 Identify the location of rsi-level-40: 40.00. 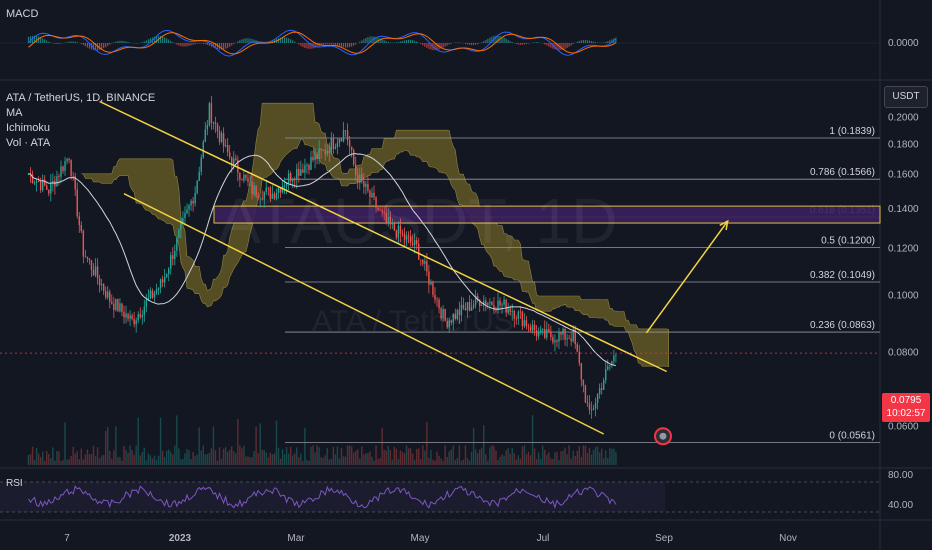
(901, 505).